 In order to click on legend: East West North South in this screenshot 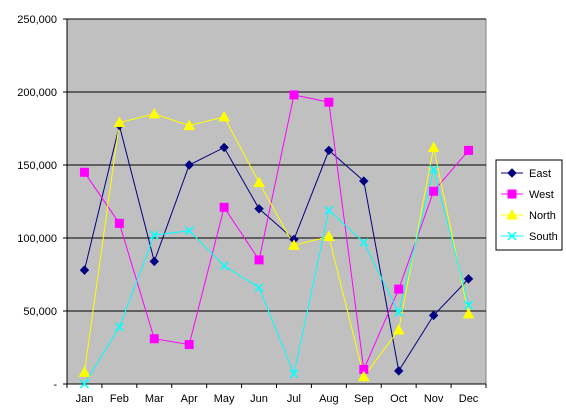, I will do `click(529, 205)`.